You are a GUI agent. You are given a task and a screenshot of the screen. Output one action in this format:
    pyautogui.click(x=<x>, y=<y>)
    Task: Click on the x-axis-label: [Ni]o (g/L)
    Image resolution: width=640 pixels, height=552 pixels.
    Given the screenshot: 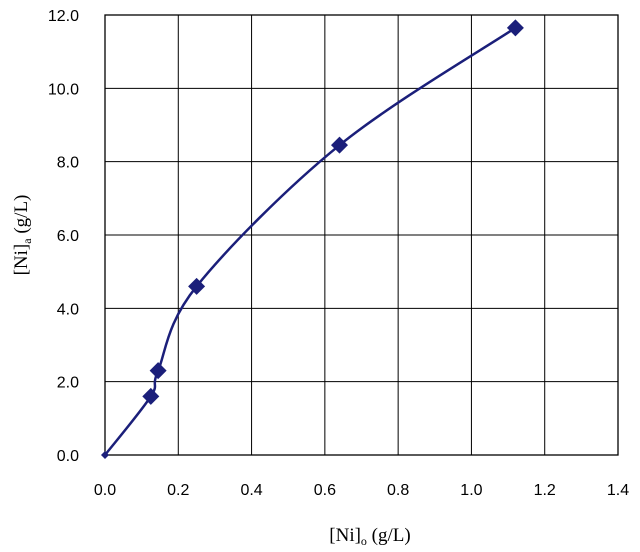 What is the action you would take?
    pyautogui.click(x=369, y=536)
    